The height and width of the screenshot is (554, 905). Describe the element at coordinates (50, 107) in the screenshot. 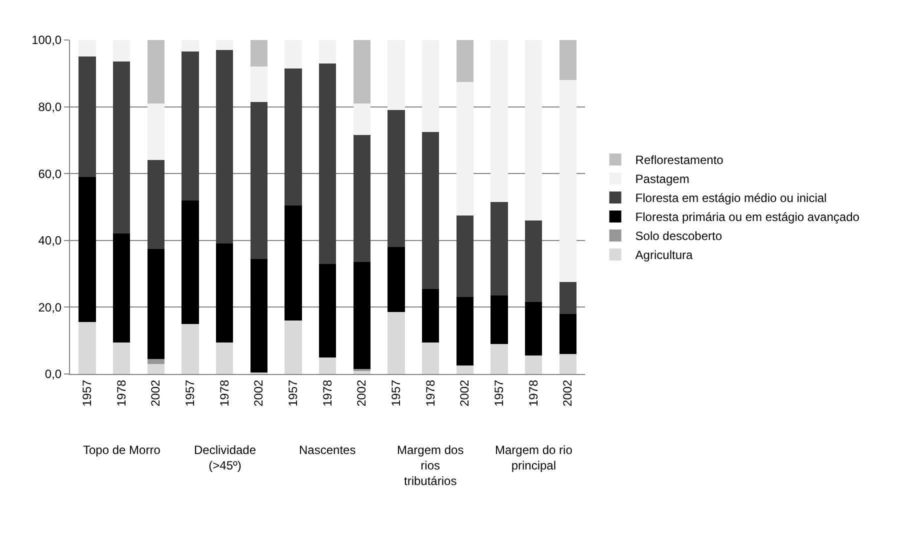

I see `y-tick-label: 80,0` at that location.